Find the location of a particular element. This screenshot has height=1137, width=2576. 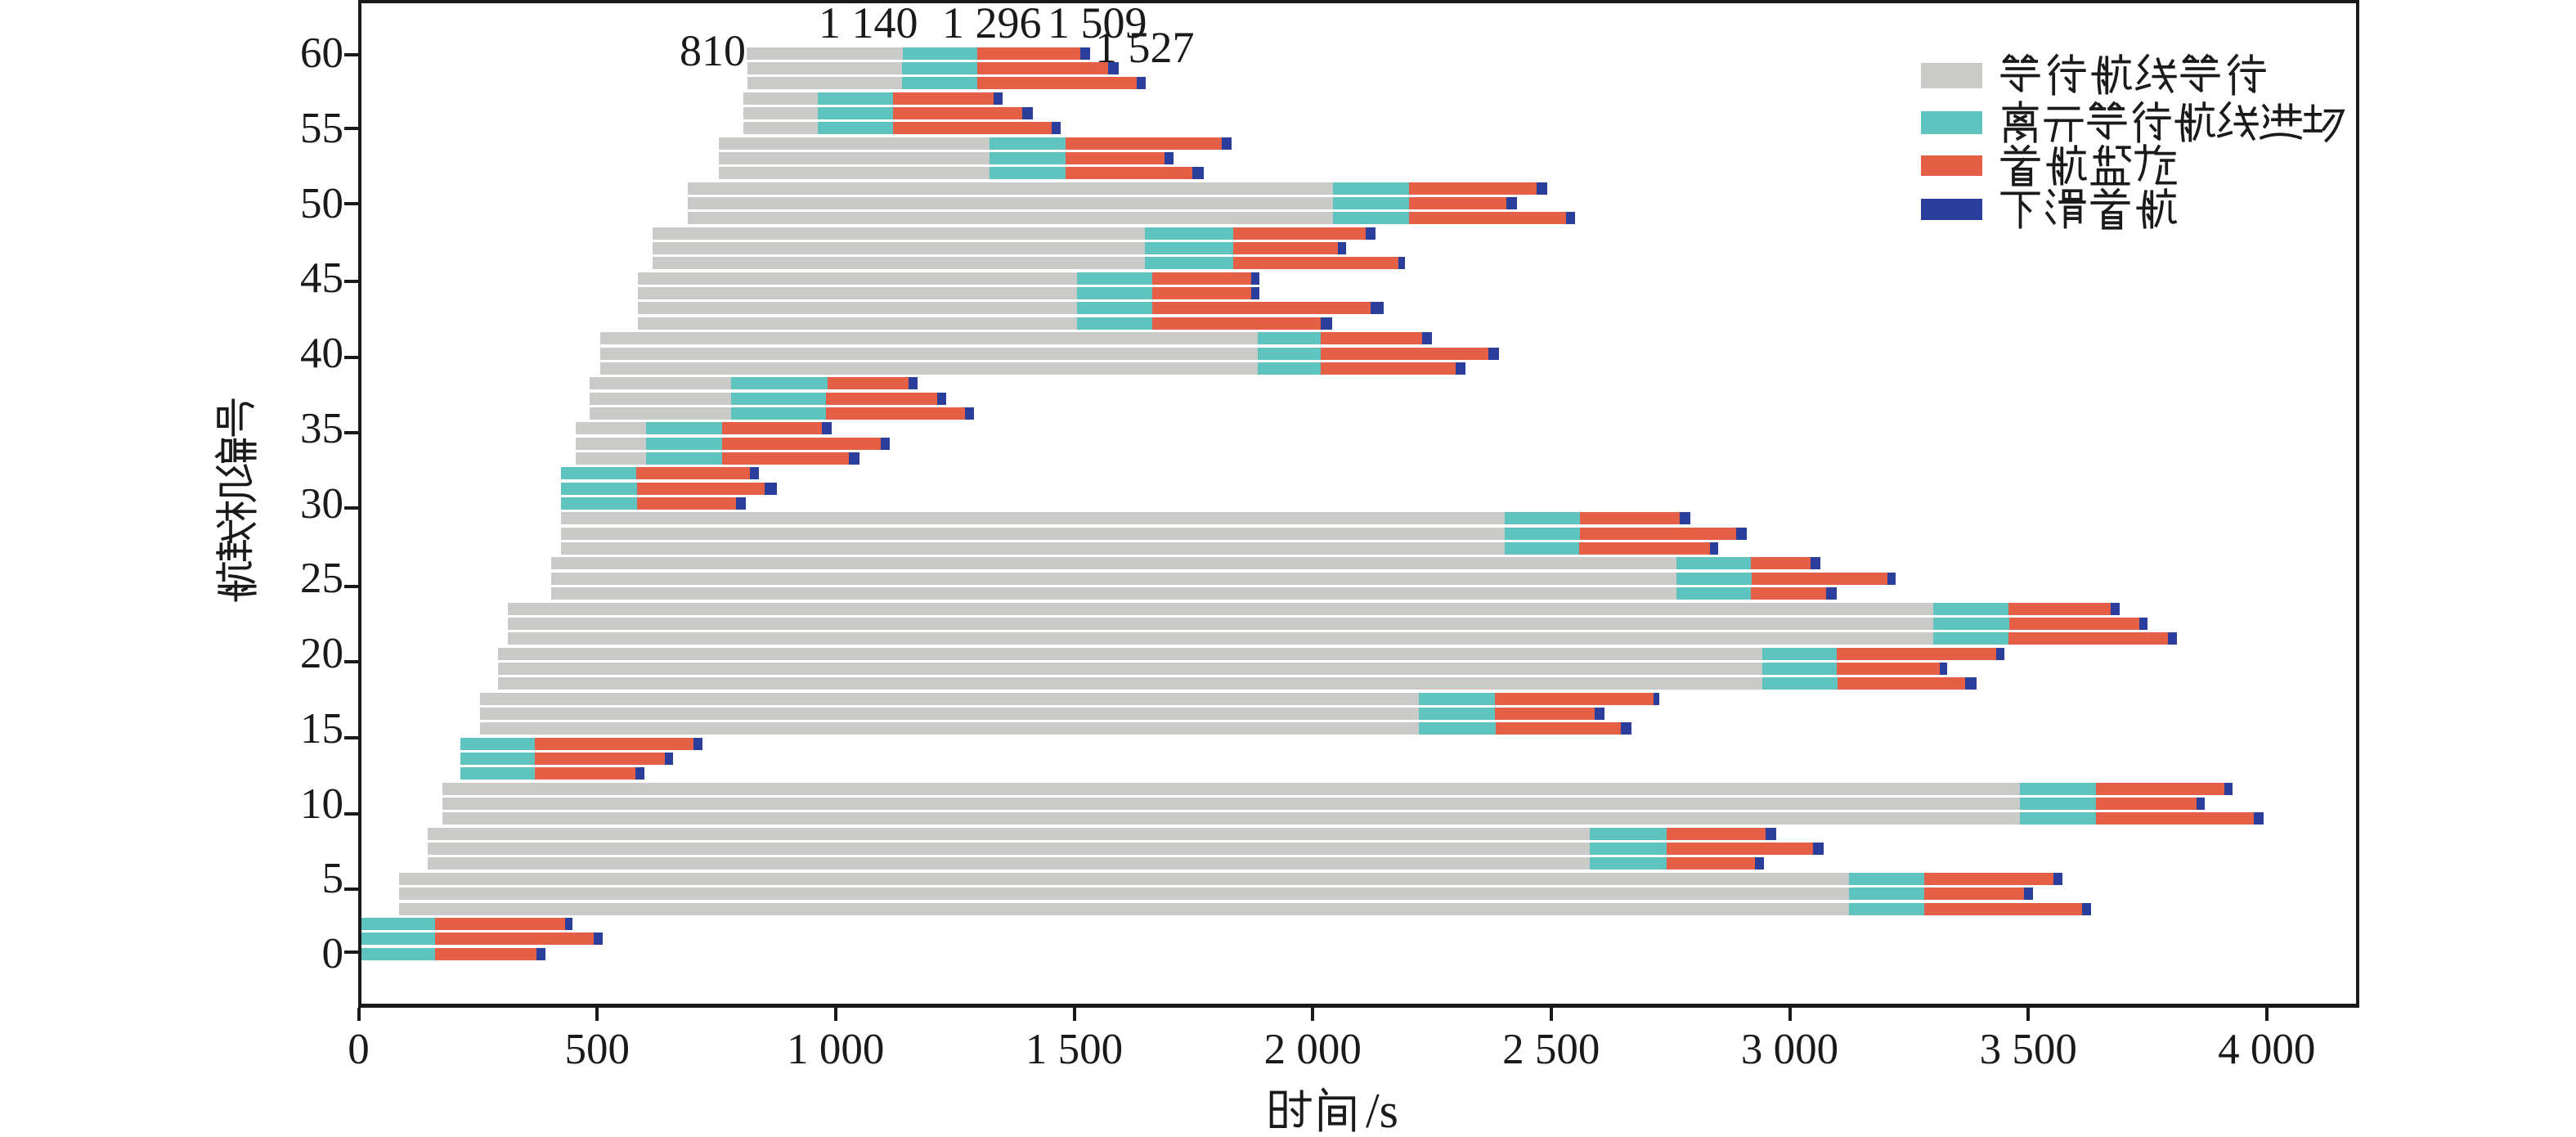

svg-text: /s is located at coordinates (1382, 1110).